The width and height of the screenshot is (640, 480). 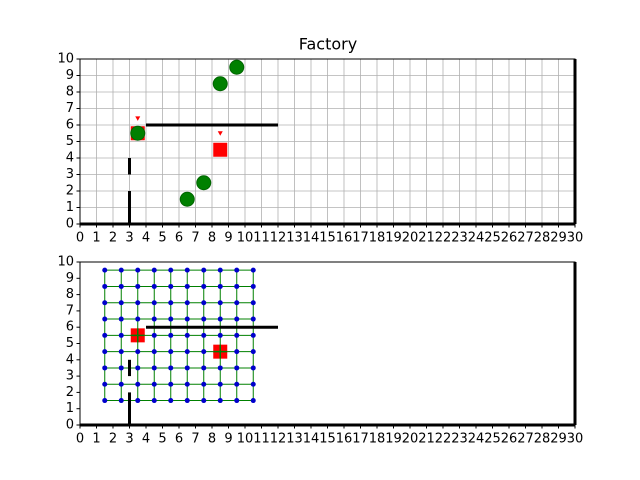 I want to click on circle-marker, so click(x=138, y=133).